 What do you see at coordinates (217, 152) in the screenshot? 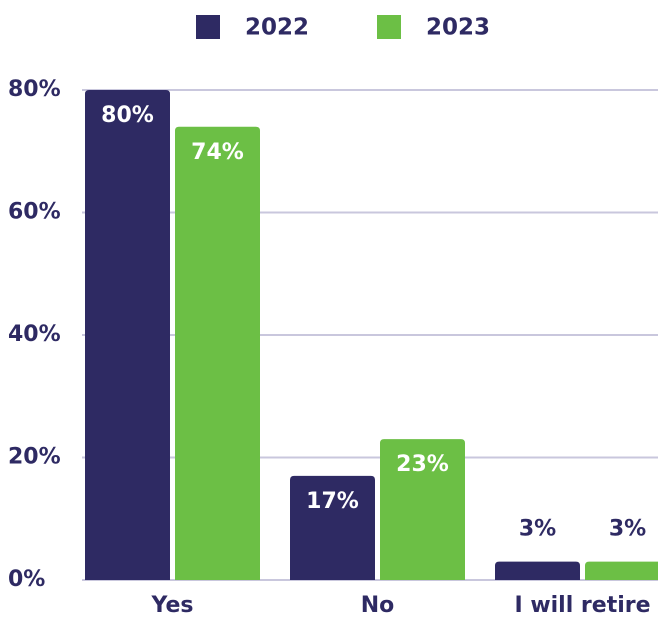
I see `value-label: 74%` at bounding box center [217, 152].